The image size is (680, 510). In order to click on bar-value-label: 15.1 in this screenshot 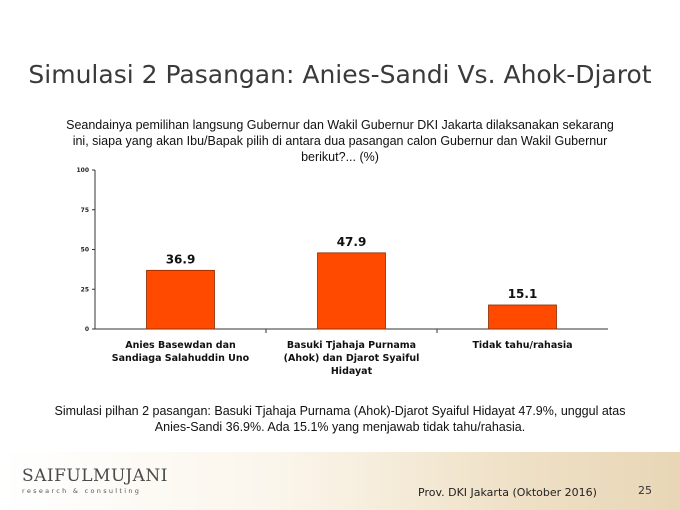, I will do `click(523, 294)`.